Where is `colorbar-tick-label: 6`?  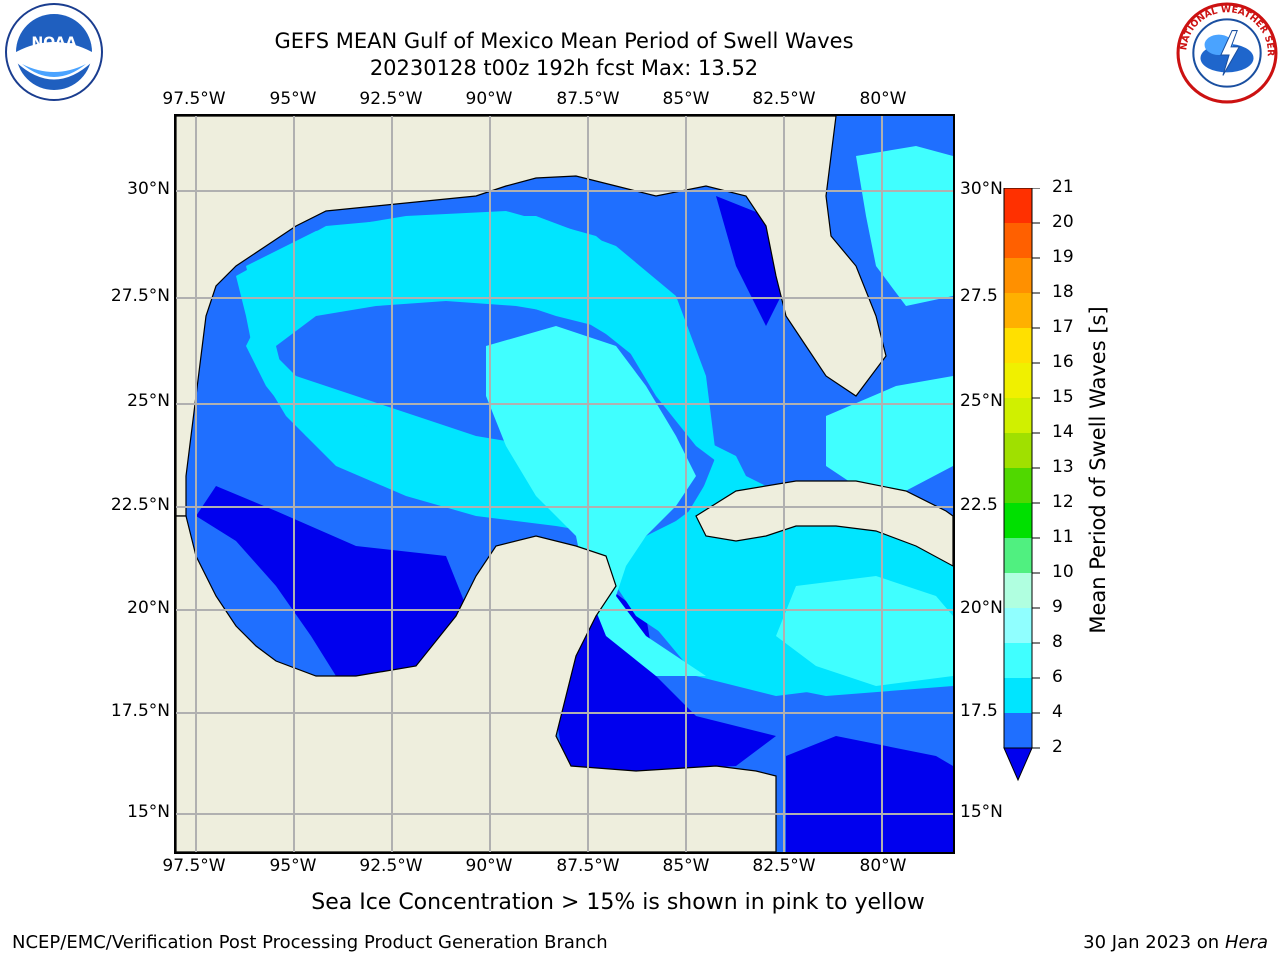
colorbar-tick-label: 6 is located at coordinates (1057, 677).